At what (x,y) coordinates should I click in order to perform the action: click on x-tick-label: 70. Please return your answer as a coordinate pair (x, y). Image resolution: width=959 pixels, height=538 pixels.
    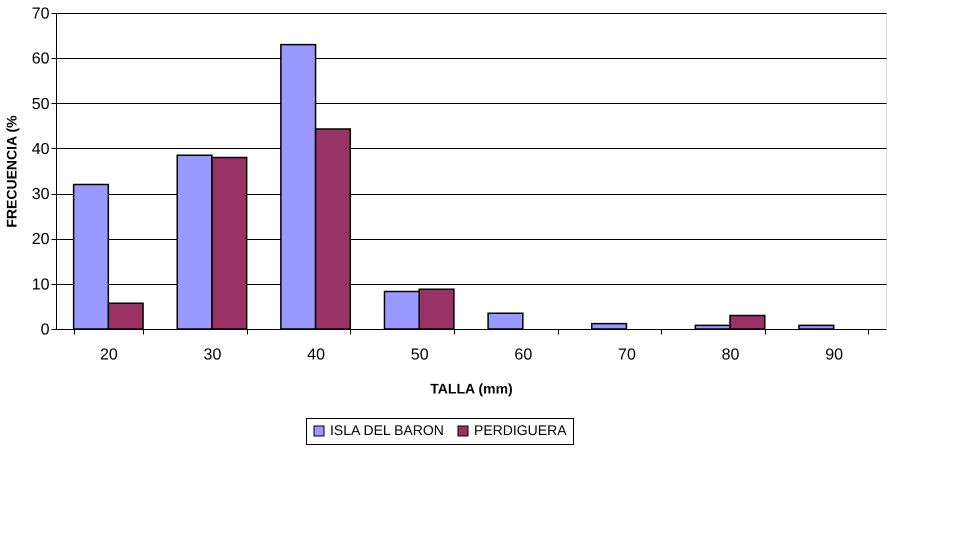
    Looking at the image, I should click on (627, 355).